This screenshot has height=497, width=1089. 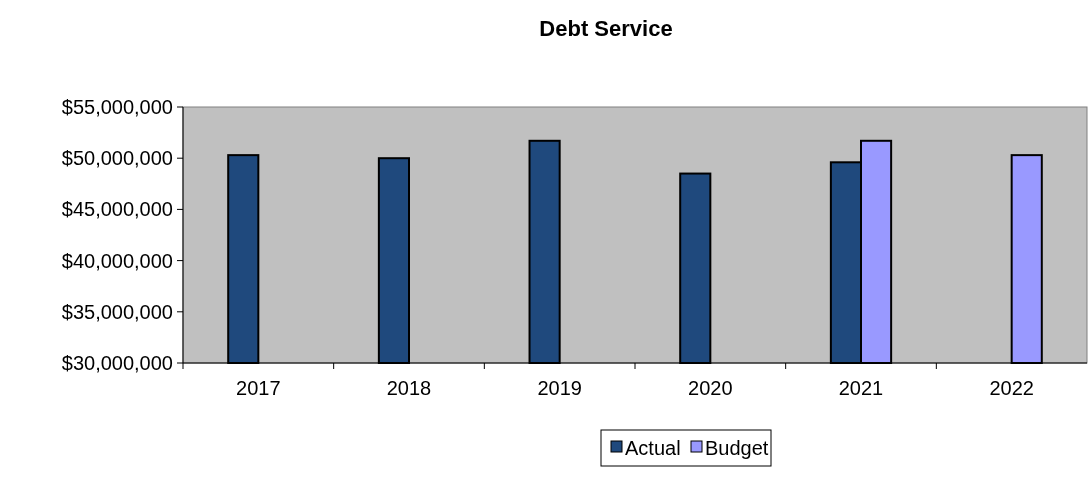 I want to click on x-tick-label: 2020, so click(x=710, y=388).